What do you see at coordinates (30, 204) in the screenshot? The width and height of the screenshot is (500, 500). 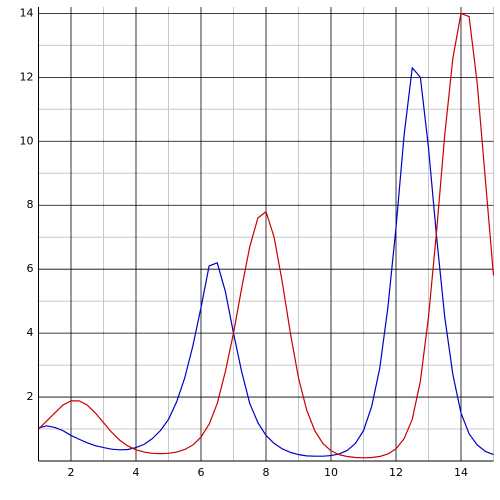 I see `y-tick-label: 8` at bounding box center [30, 204].